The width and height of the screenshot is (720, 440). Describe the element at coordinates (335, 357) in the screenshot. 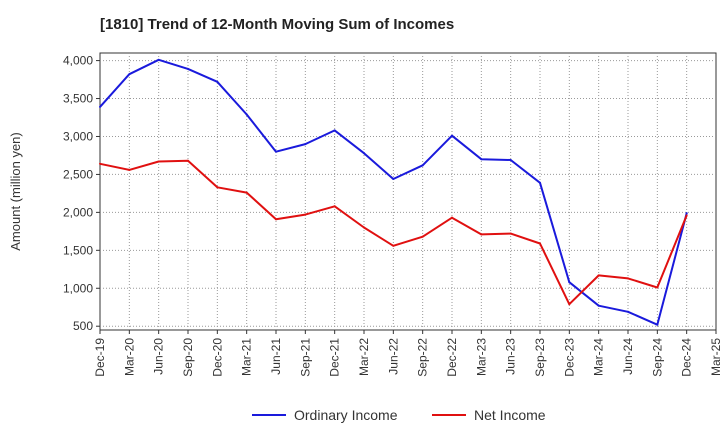

I see `x-tick-label: Dec-21` at that location.